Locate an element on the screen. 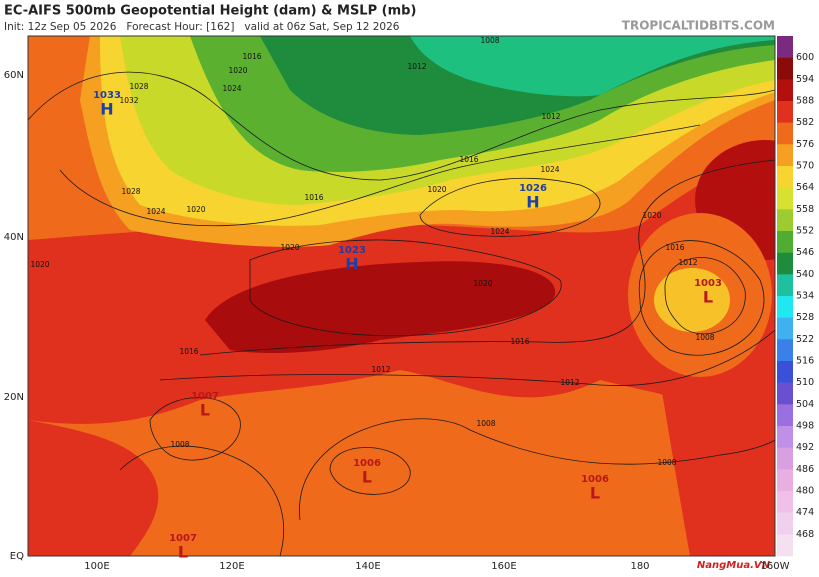  colorbar-label: 492 is located at coordinates (805, 447).